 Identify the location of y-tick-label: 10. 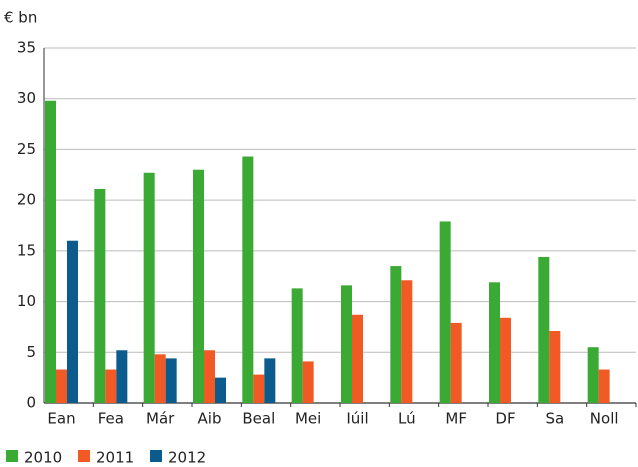
(26, 301).